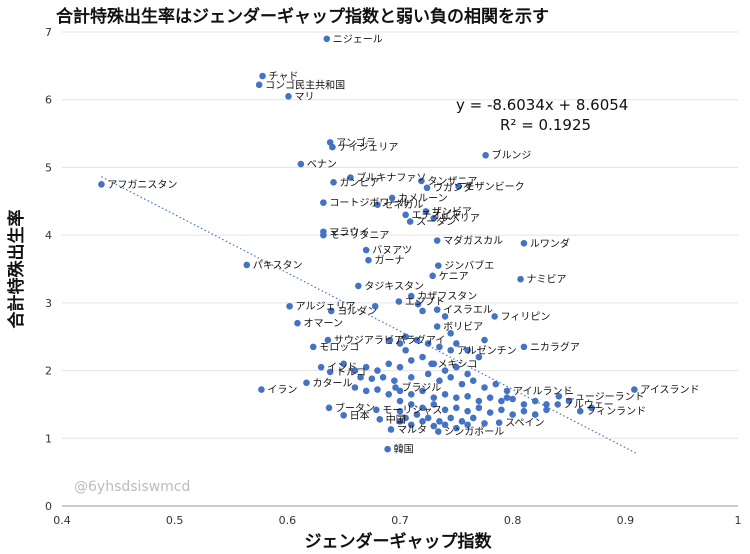  Describe the element at coordinates (412, 410) in the screenshot. I see `data-point-label: モーリシャス` at that location.